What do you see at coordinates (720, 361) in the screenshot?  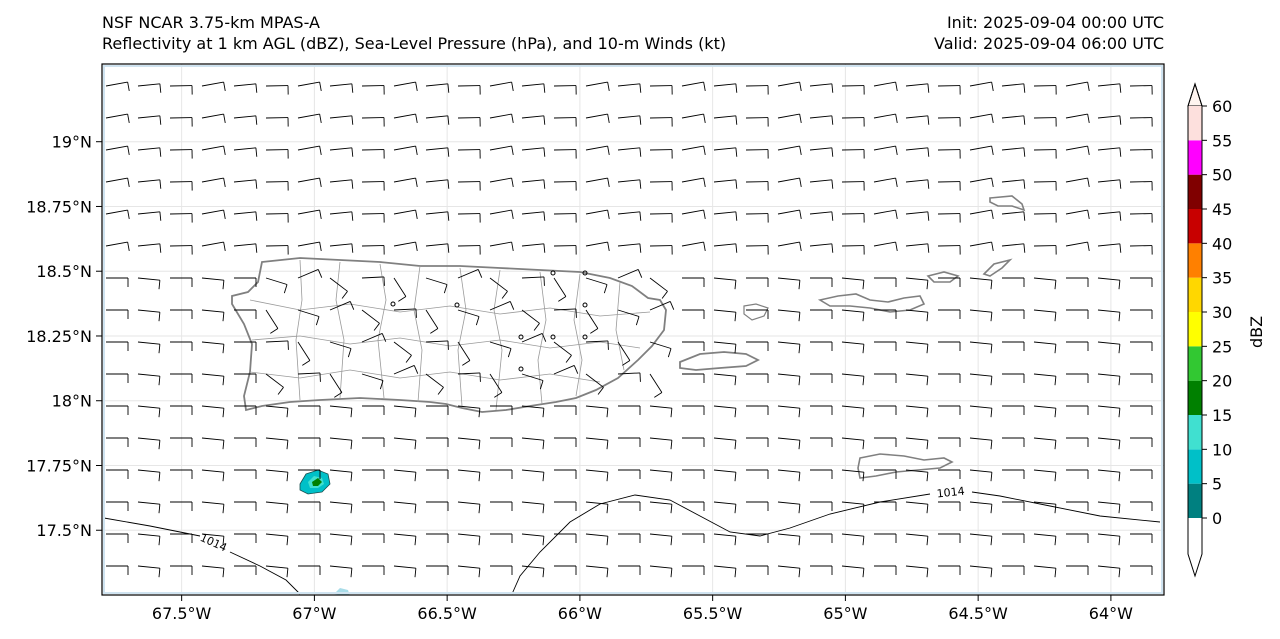 I see `vieques-outline` at bounding box center [720, 361].